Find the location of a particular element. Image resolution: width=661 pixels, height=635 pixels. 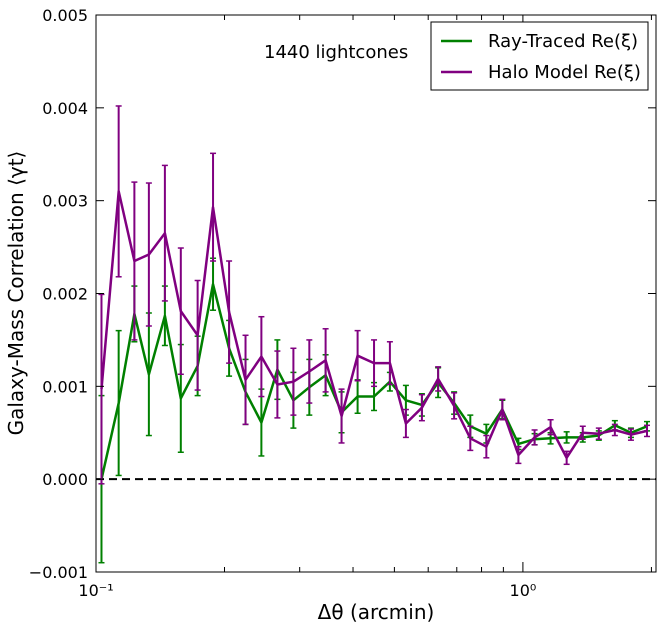

legend-label-ray-traced: Ray-Traced Re(ξ) is located at coordinates (563, 41).